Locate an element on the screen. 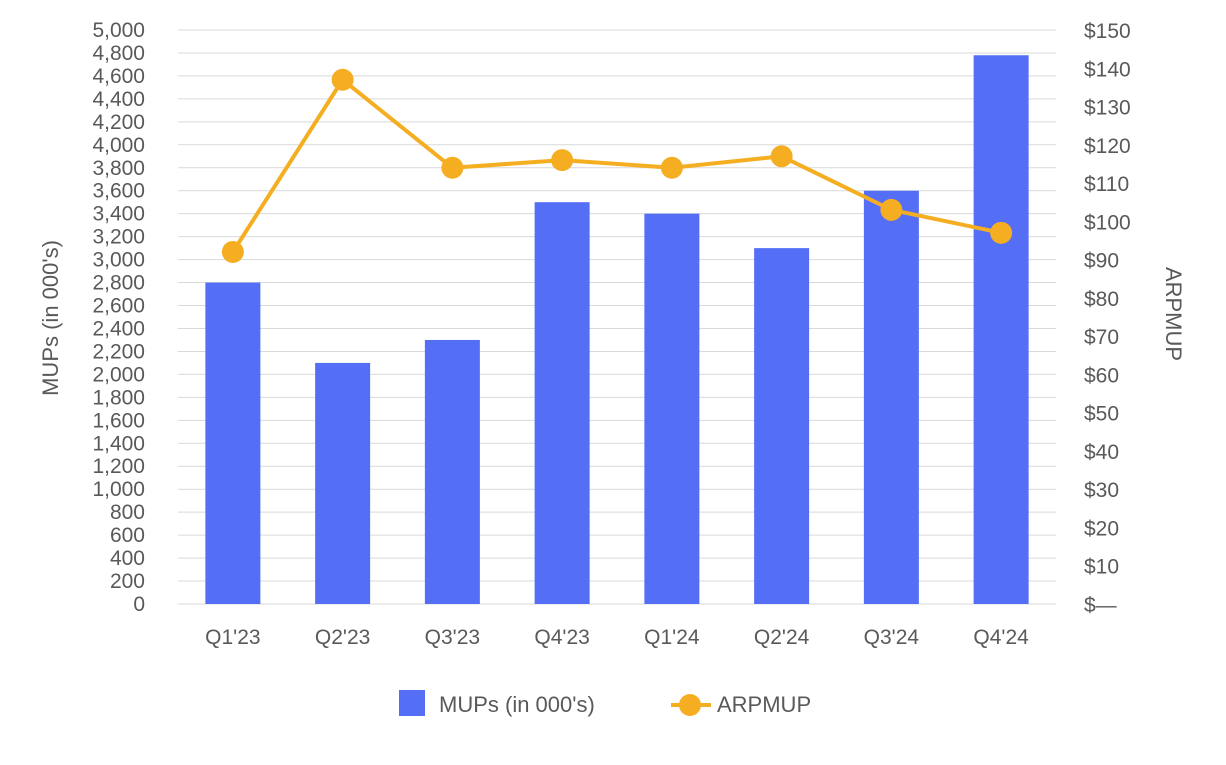 The width and height of the screenshot is (1226, 765). y-tick-label: 2,200 is located at coordinates (118, 351).